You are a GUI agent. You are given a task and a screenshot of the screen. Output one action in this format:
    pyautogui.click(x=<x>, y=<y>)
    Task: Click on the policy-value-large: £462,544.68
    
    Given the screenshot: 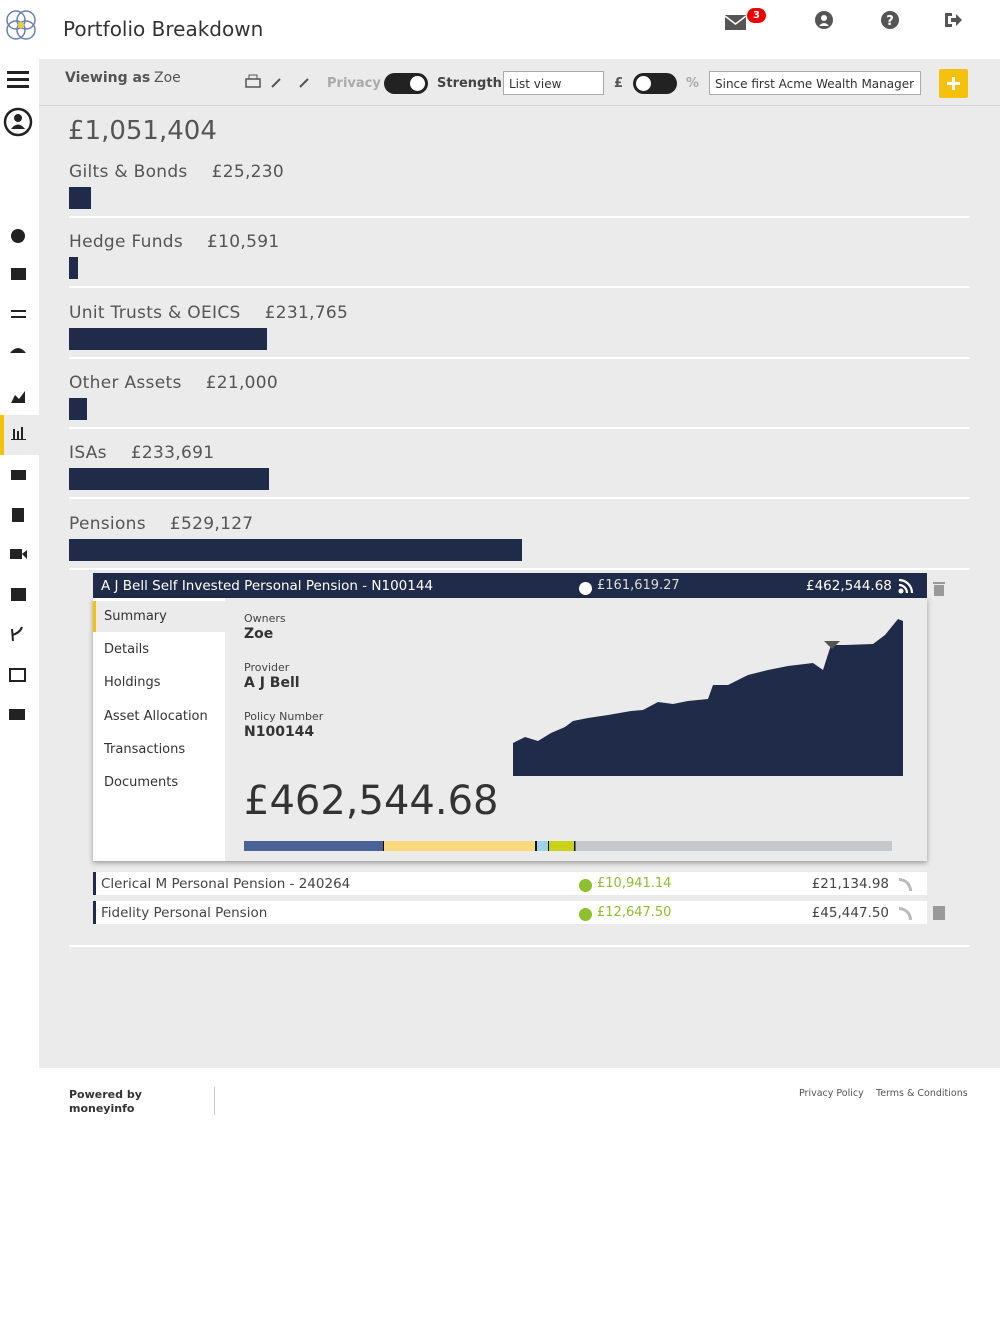 What is the action you would take?
    pyautogui.click(x=371, y=801)
    